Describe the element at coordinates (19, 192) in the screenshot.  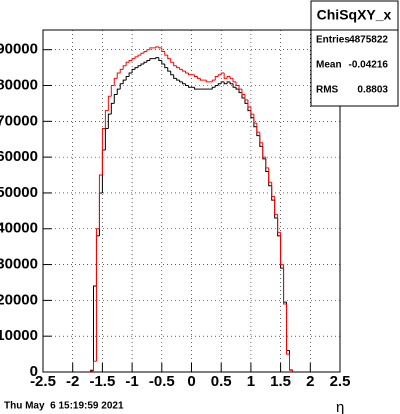
I see `y-tick-label: 50000` at that location.